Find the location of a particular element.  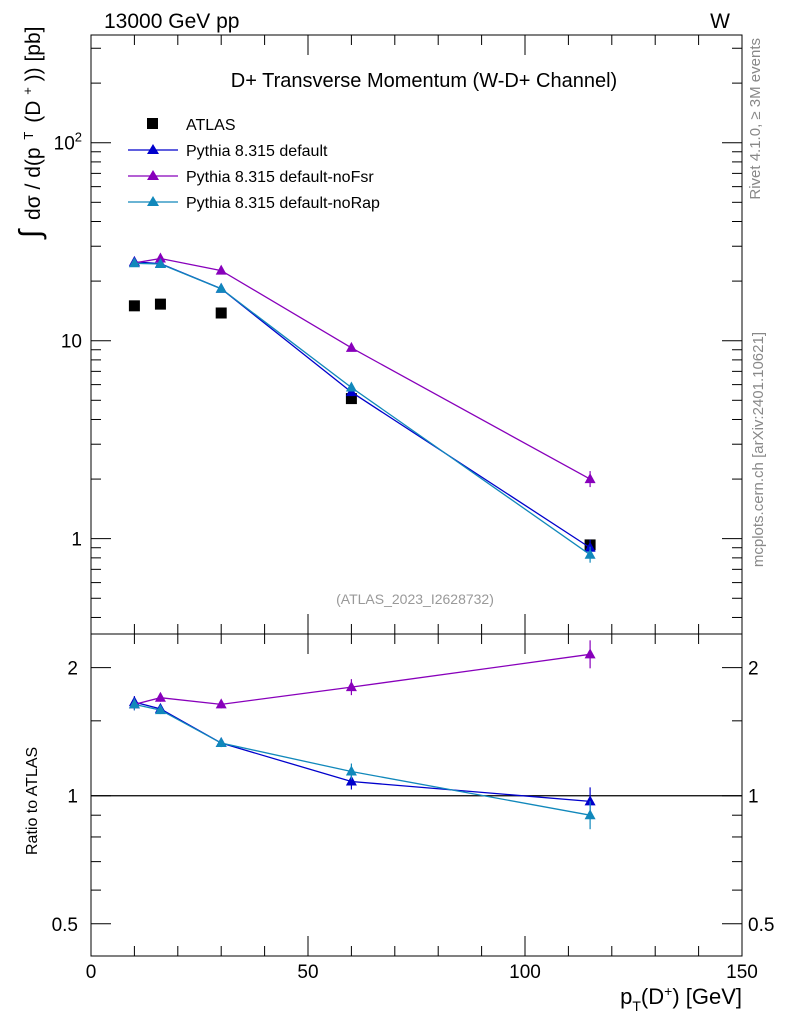

main-title: D+ Transverse Momentum (W-D+ Channel) is located at coordinates (424, 81).